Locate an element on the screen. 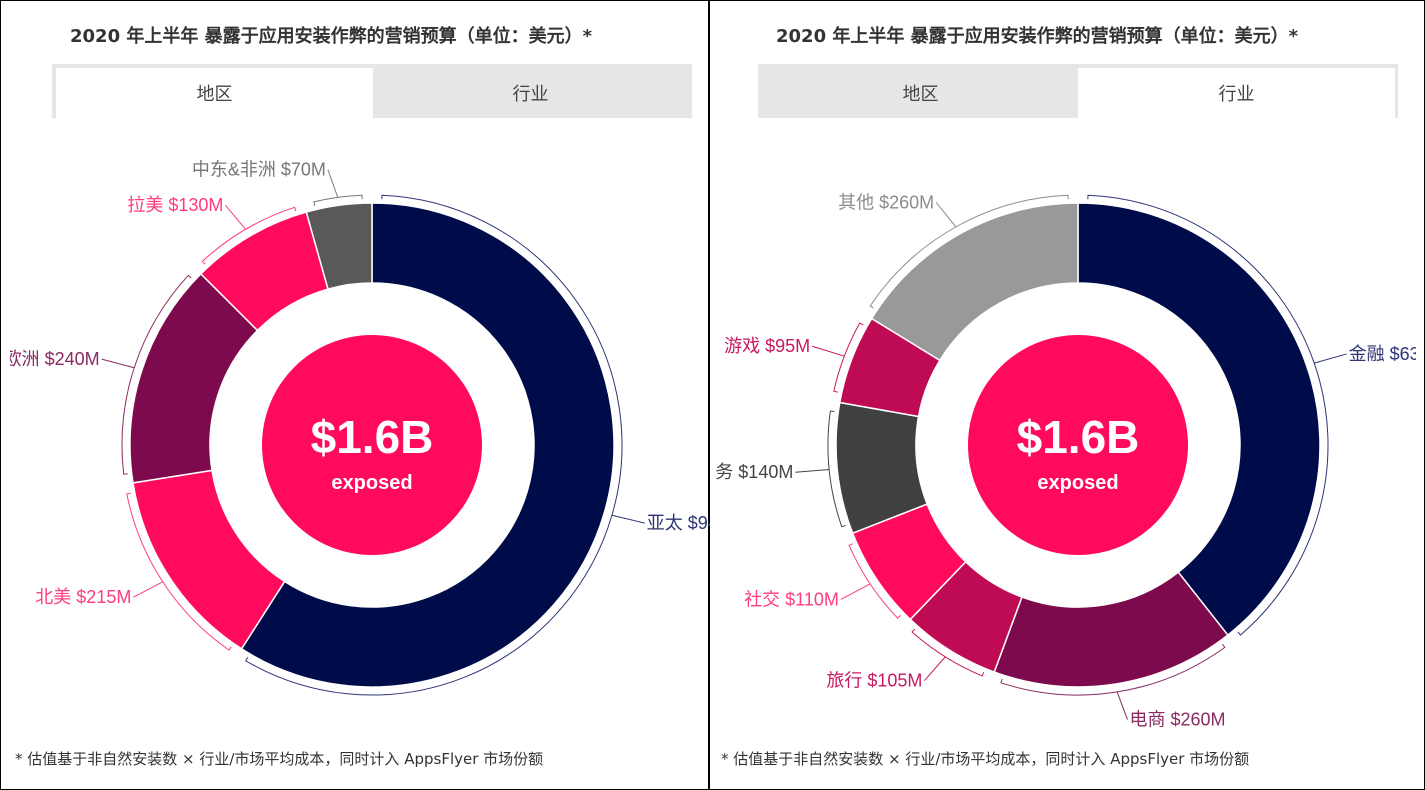 The height and width of the screenshot is (790, 1425). slice-label-business: 商务 $140M is located at coordinates (754, 472).